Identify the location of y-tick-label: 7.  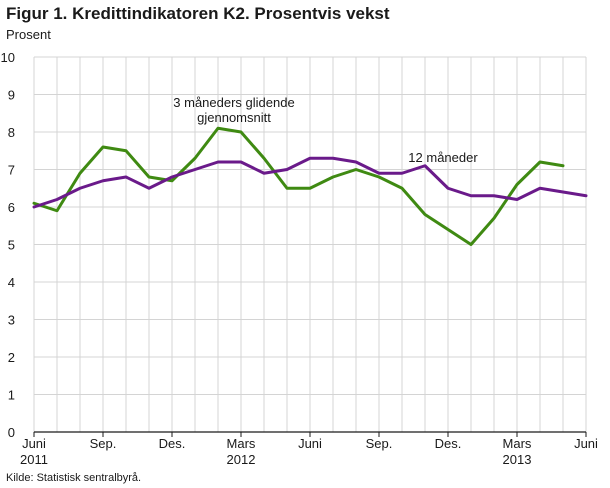
(11, 170).